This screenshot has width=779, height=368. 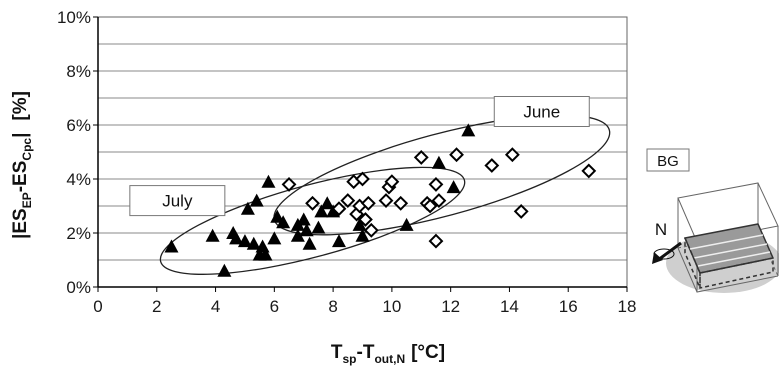 I want to click on x-axis-label: Tsp-Tout,N [°C], so click(x=388, y=354).